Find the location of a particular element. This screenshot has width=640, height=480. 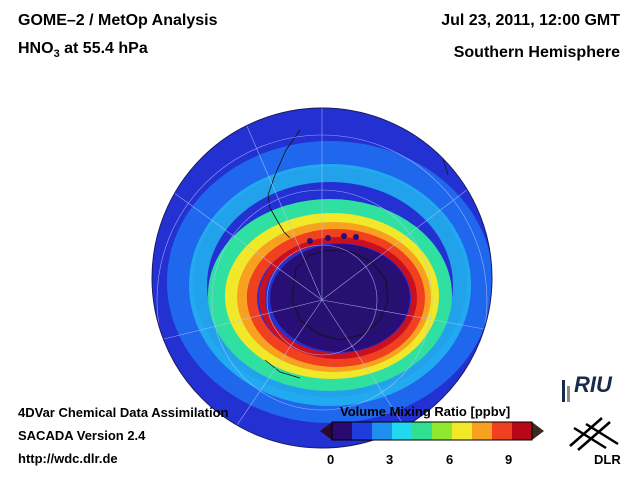

species-subscript: 3 is located at coordinates (56, 54).